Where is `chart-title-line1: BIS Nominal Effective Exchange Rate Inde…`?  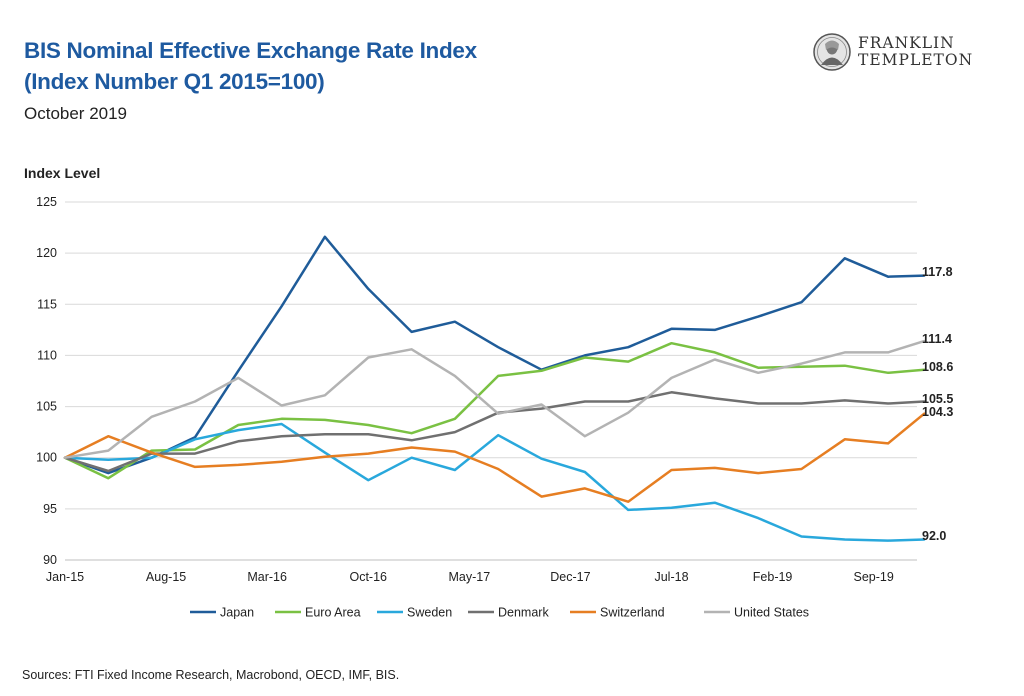 chart-title-line1: BIS Nominal Effective Exchange Rate Inde… is located at coordinates (250, 50).